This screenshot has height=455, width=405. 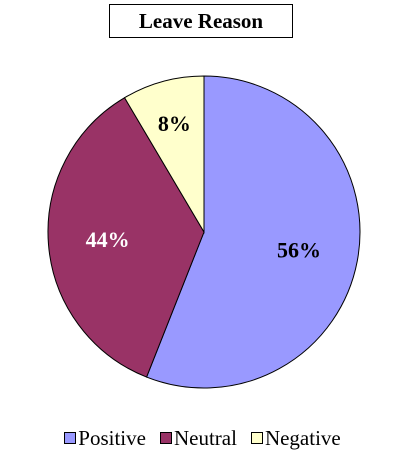 What do you see at coordinates (70, 438) in the screenshot?
I see `legend-swatch-positive` at bounding box center [70, 438].